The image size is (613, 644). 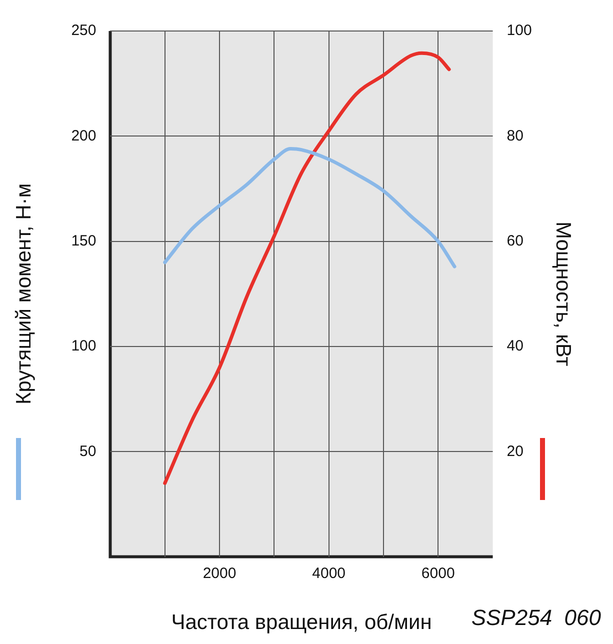 What do you see at coordinates (536, 617) in the screenshot?
I see `text: SSP254 060` at bounding box center [536, 617].